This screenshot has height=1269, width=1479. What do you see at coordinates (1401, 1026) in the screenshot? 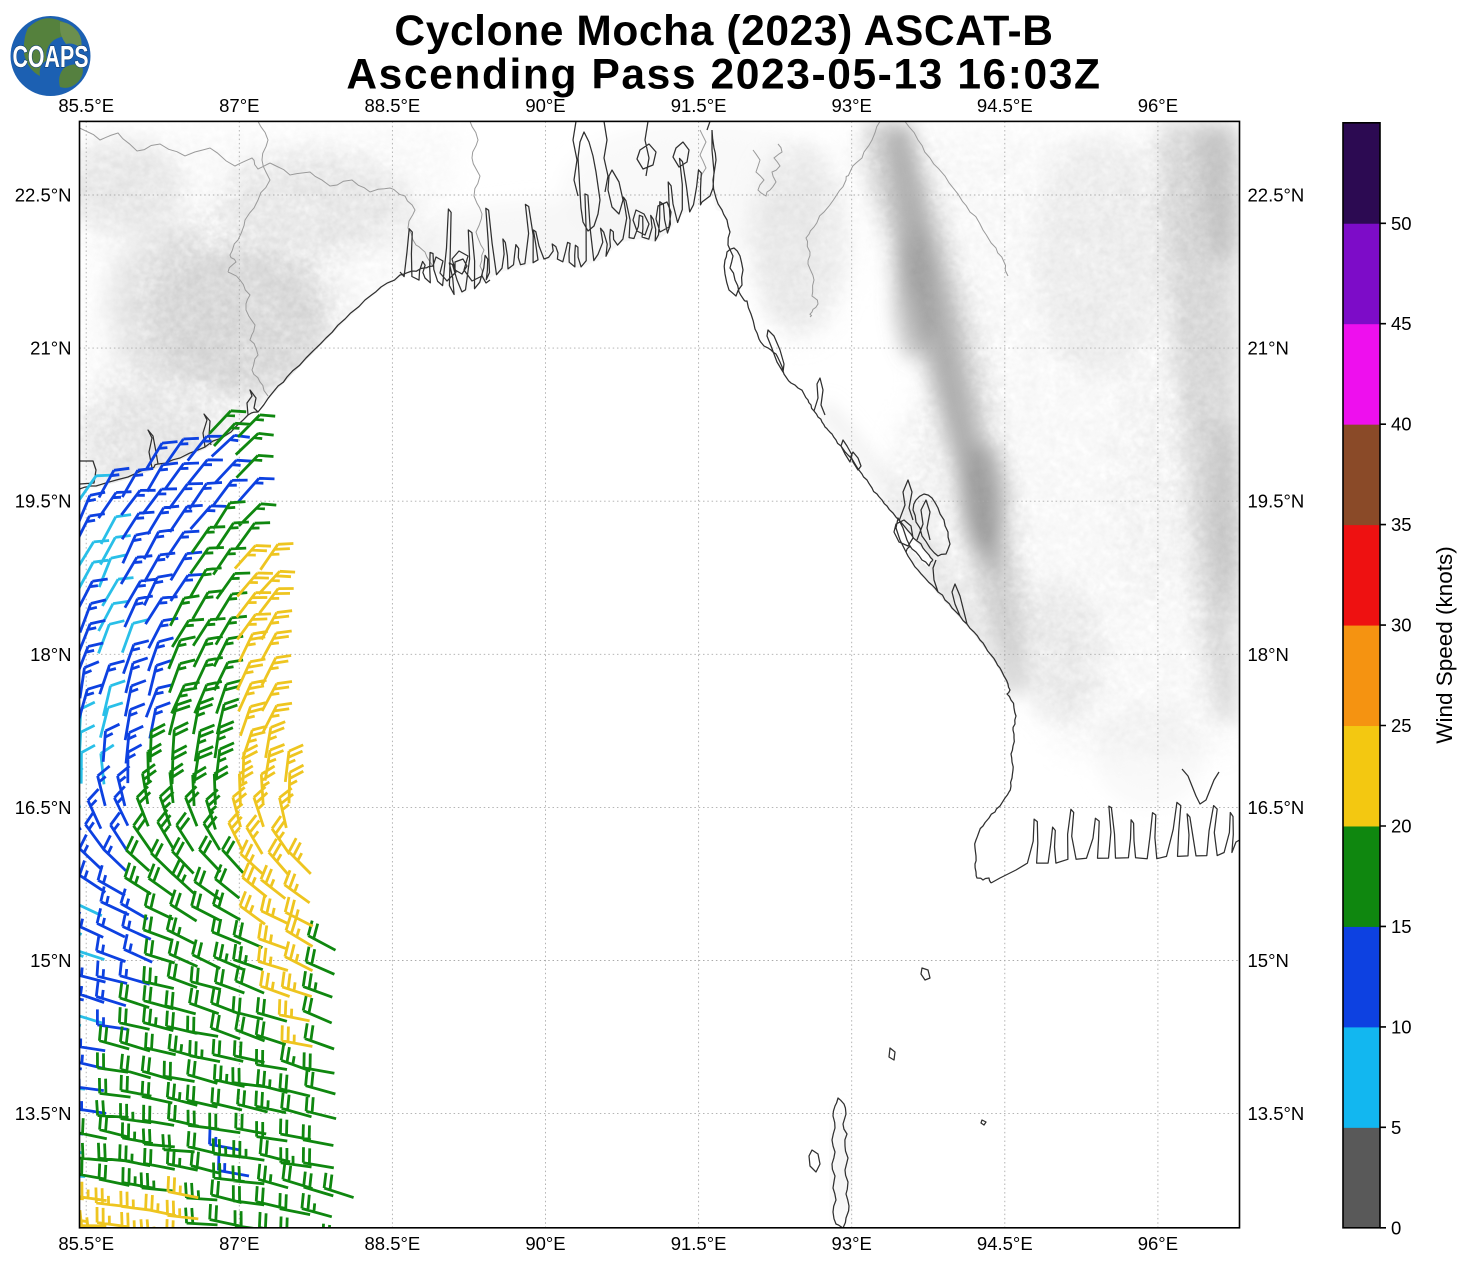
I see `svg-text: 10` at bounding box center [1401, 1026].